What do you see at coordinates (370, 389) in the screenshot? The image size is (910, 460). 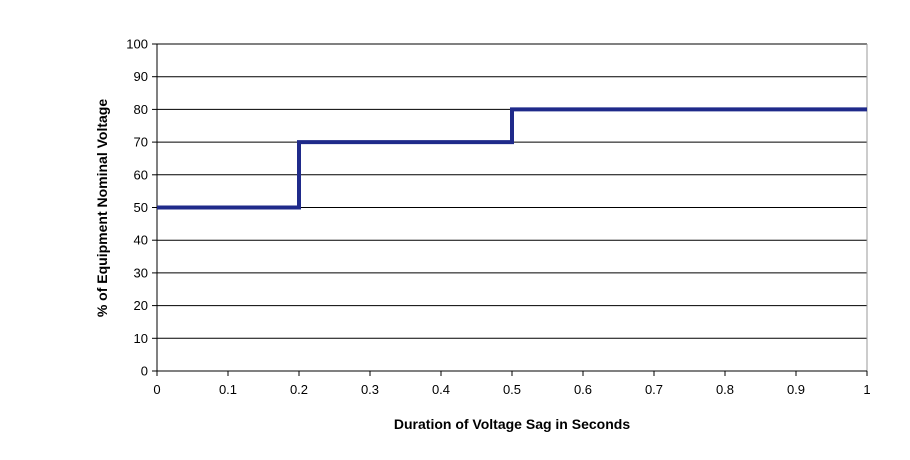 I see `x-tick-label: 0.3` at bounding box center [370, 389].